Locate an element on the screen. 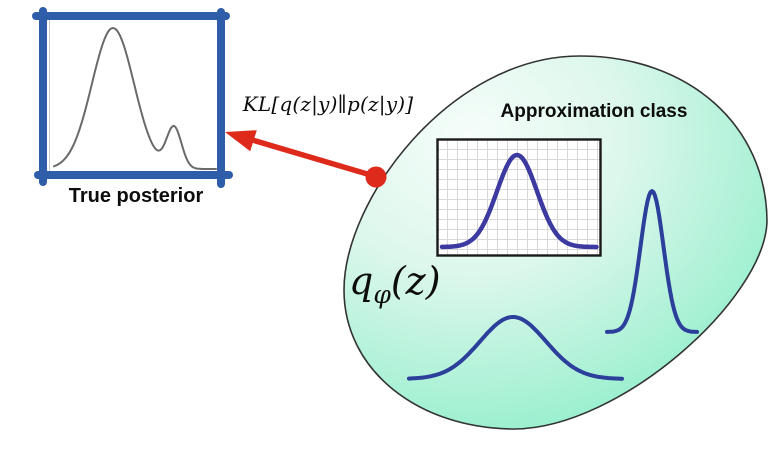 The image size is (776, 464). plot-box-background is located at coordinates (519, 197).